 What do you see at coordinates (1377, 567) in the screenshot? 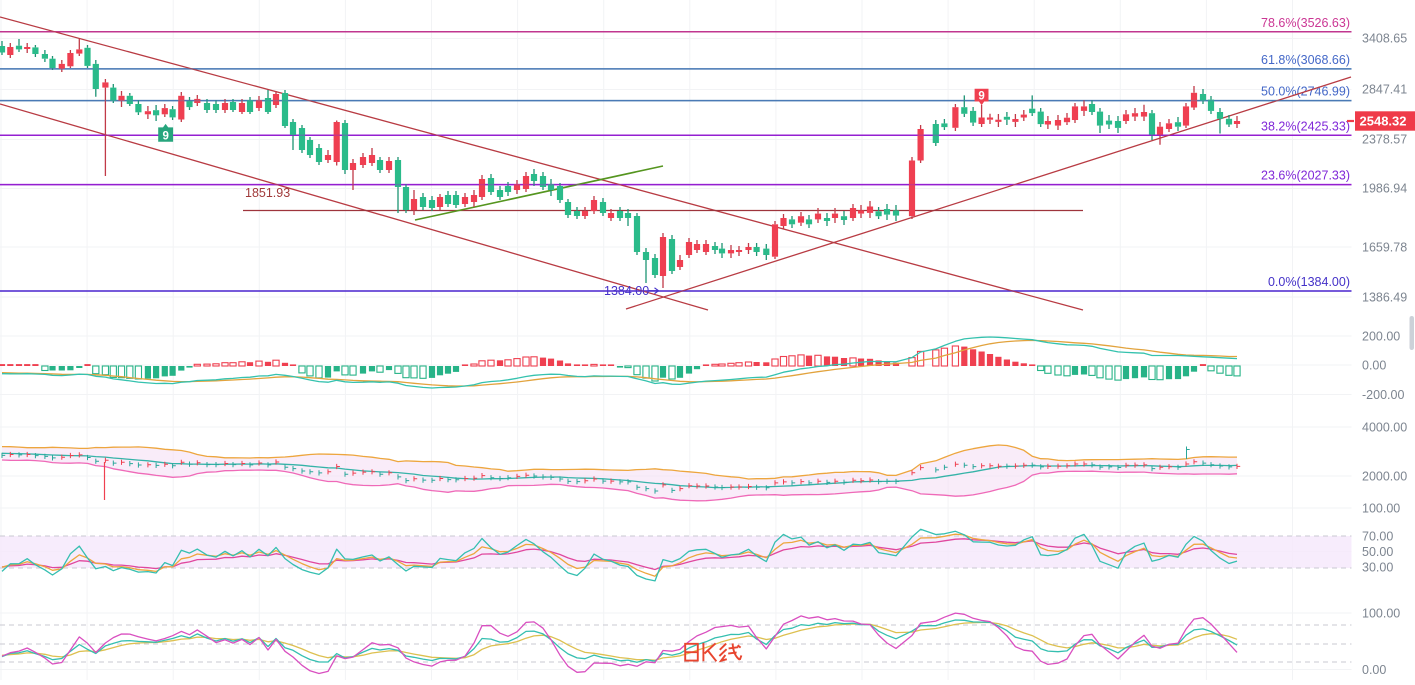
I see `svg-text: 30.00` at bounding box center [1377, 567].